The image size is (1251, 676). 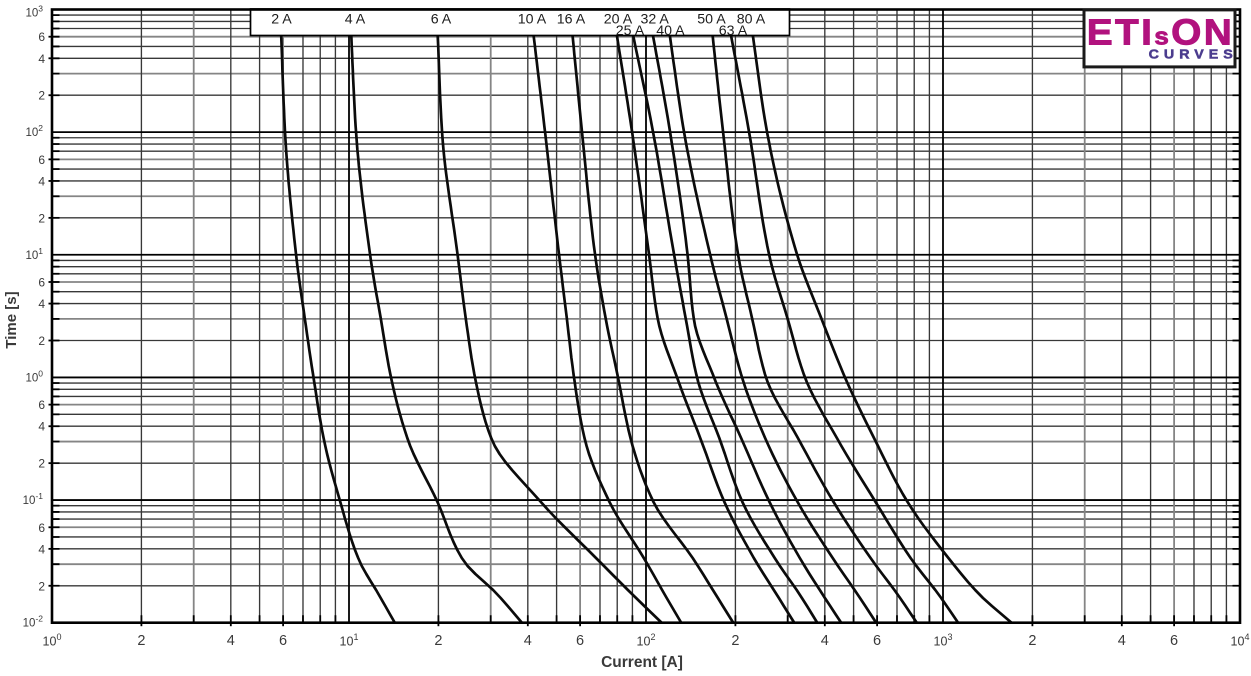 What do you see at coordinates (441, 20) in the screenshot?
I see `svg-text: 6 A` at bounding box center [441, 20].